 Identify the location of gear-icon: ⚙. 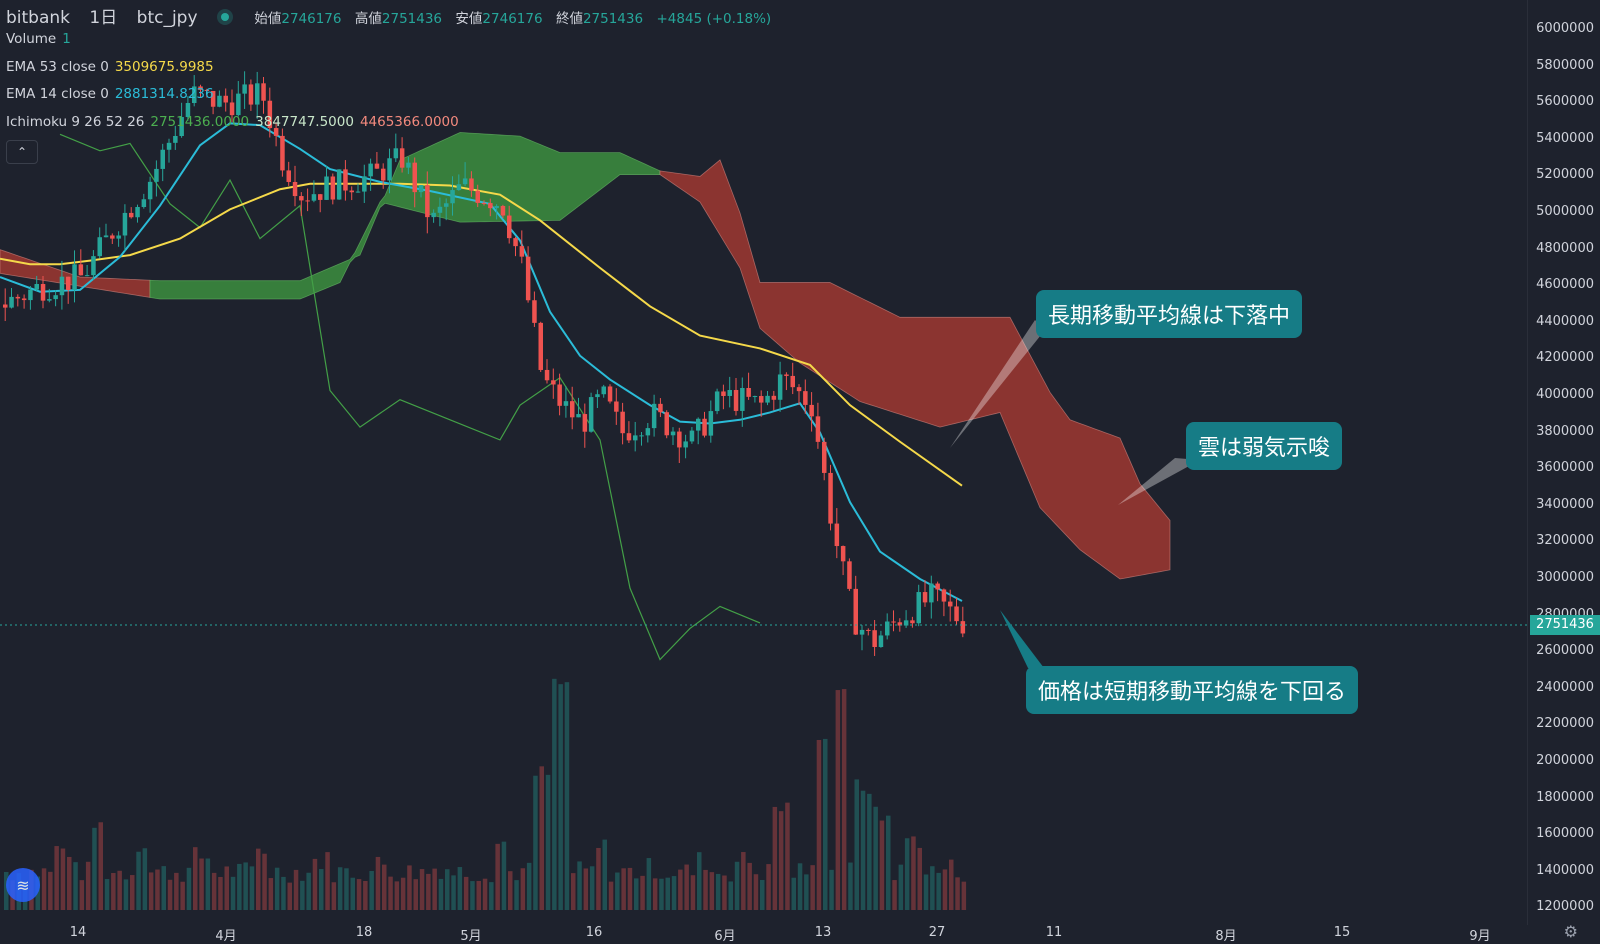
(1570, 931).